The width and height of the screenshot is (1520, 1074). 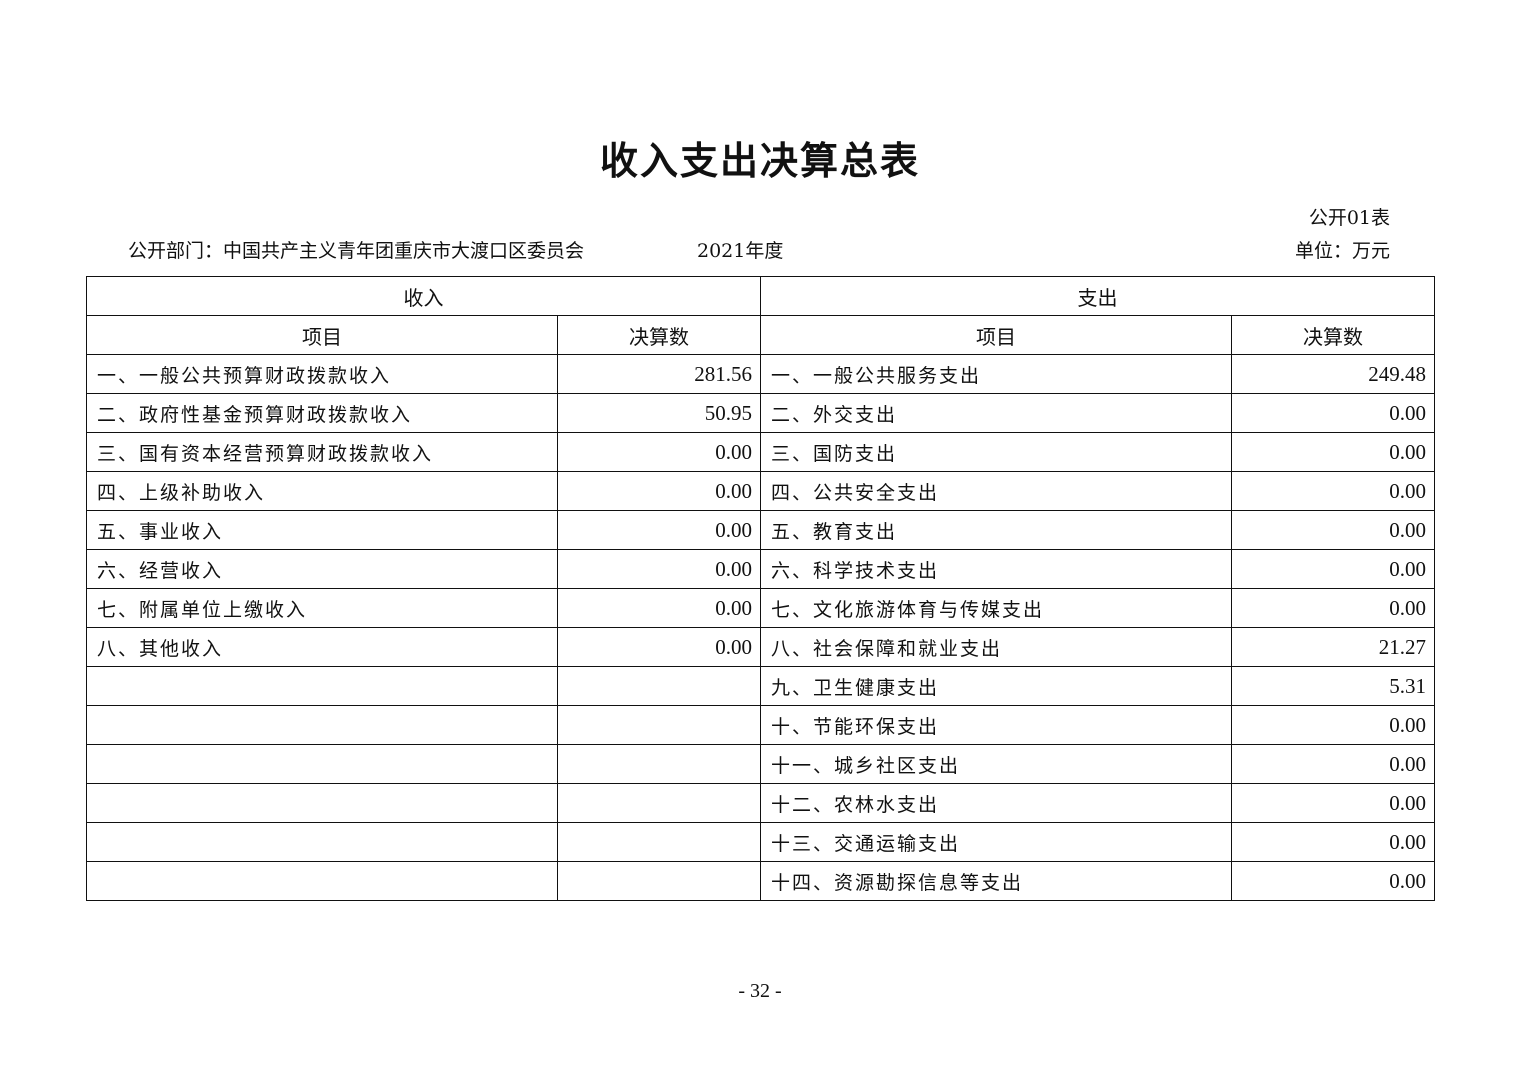 I want to click on expense-item: 七、文化旅游体育与传媒支出, so click(x=996, y=608).